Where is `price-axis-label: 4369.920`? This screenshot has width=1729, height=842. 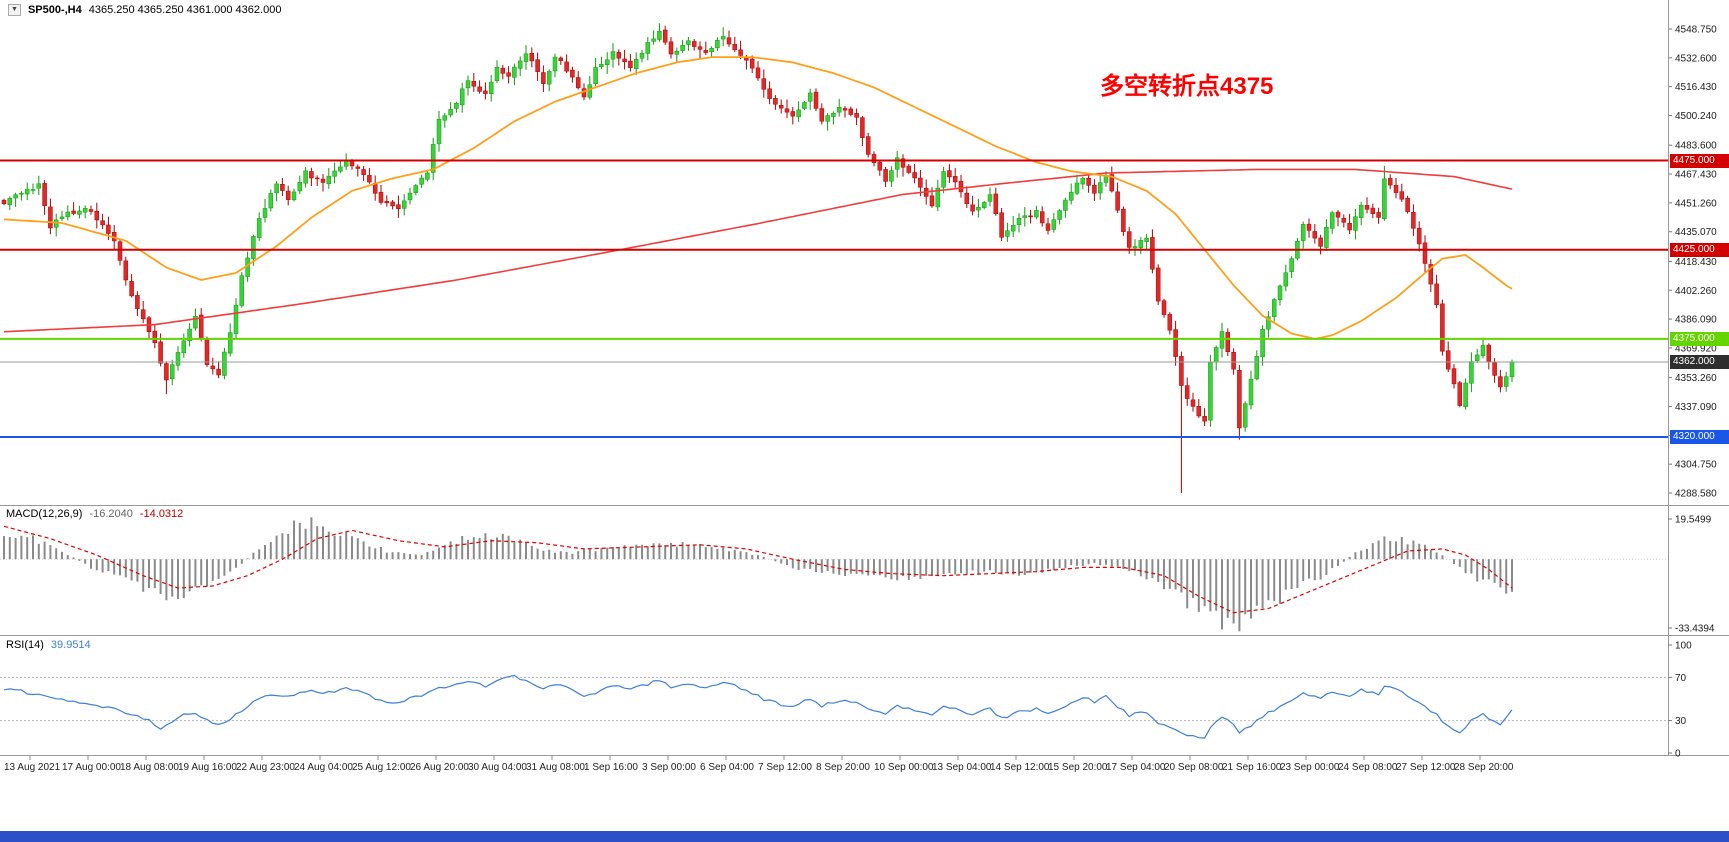 price-axis-label: 4369.920 is located at coordinates (1696, 348).